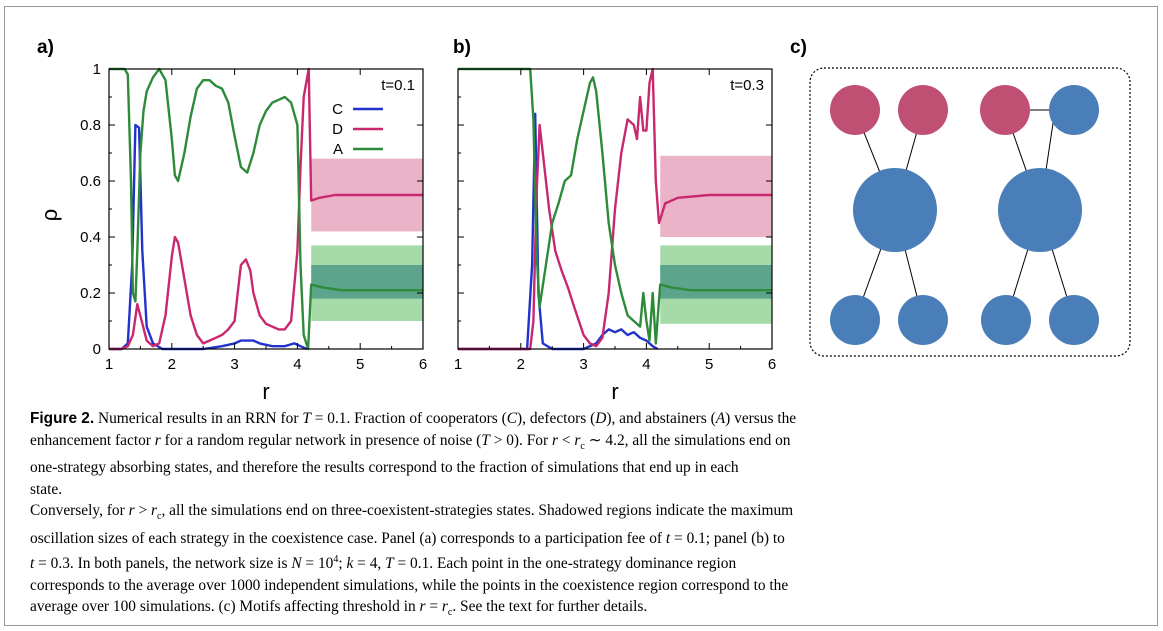  What do you see at coordinates (338, 149) in the screenshot?
I see `legend-label-A: A` at bounding box center [338, 149].